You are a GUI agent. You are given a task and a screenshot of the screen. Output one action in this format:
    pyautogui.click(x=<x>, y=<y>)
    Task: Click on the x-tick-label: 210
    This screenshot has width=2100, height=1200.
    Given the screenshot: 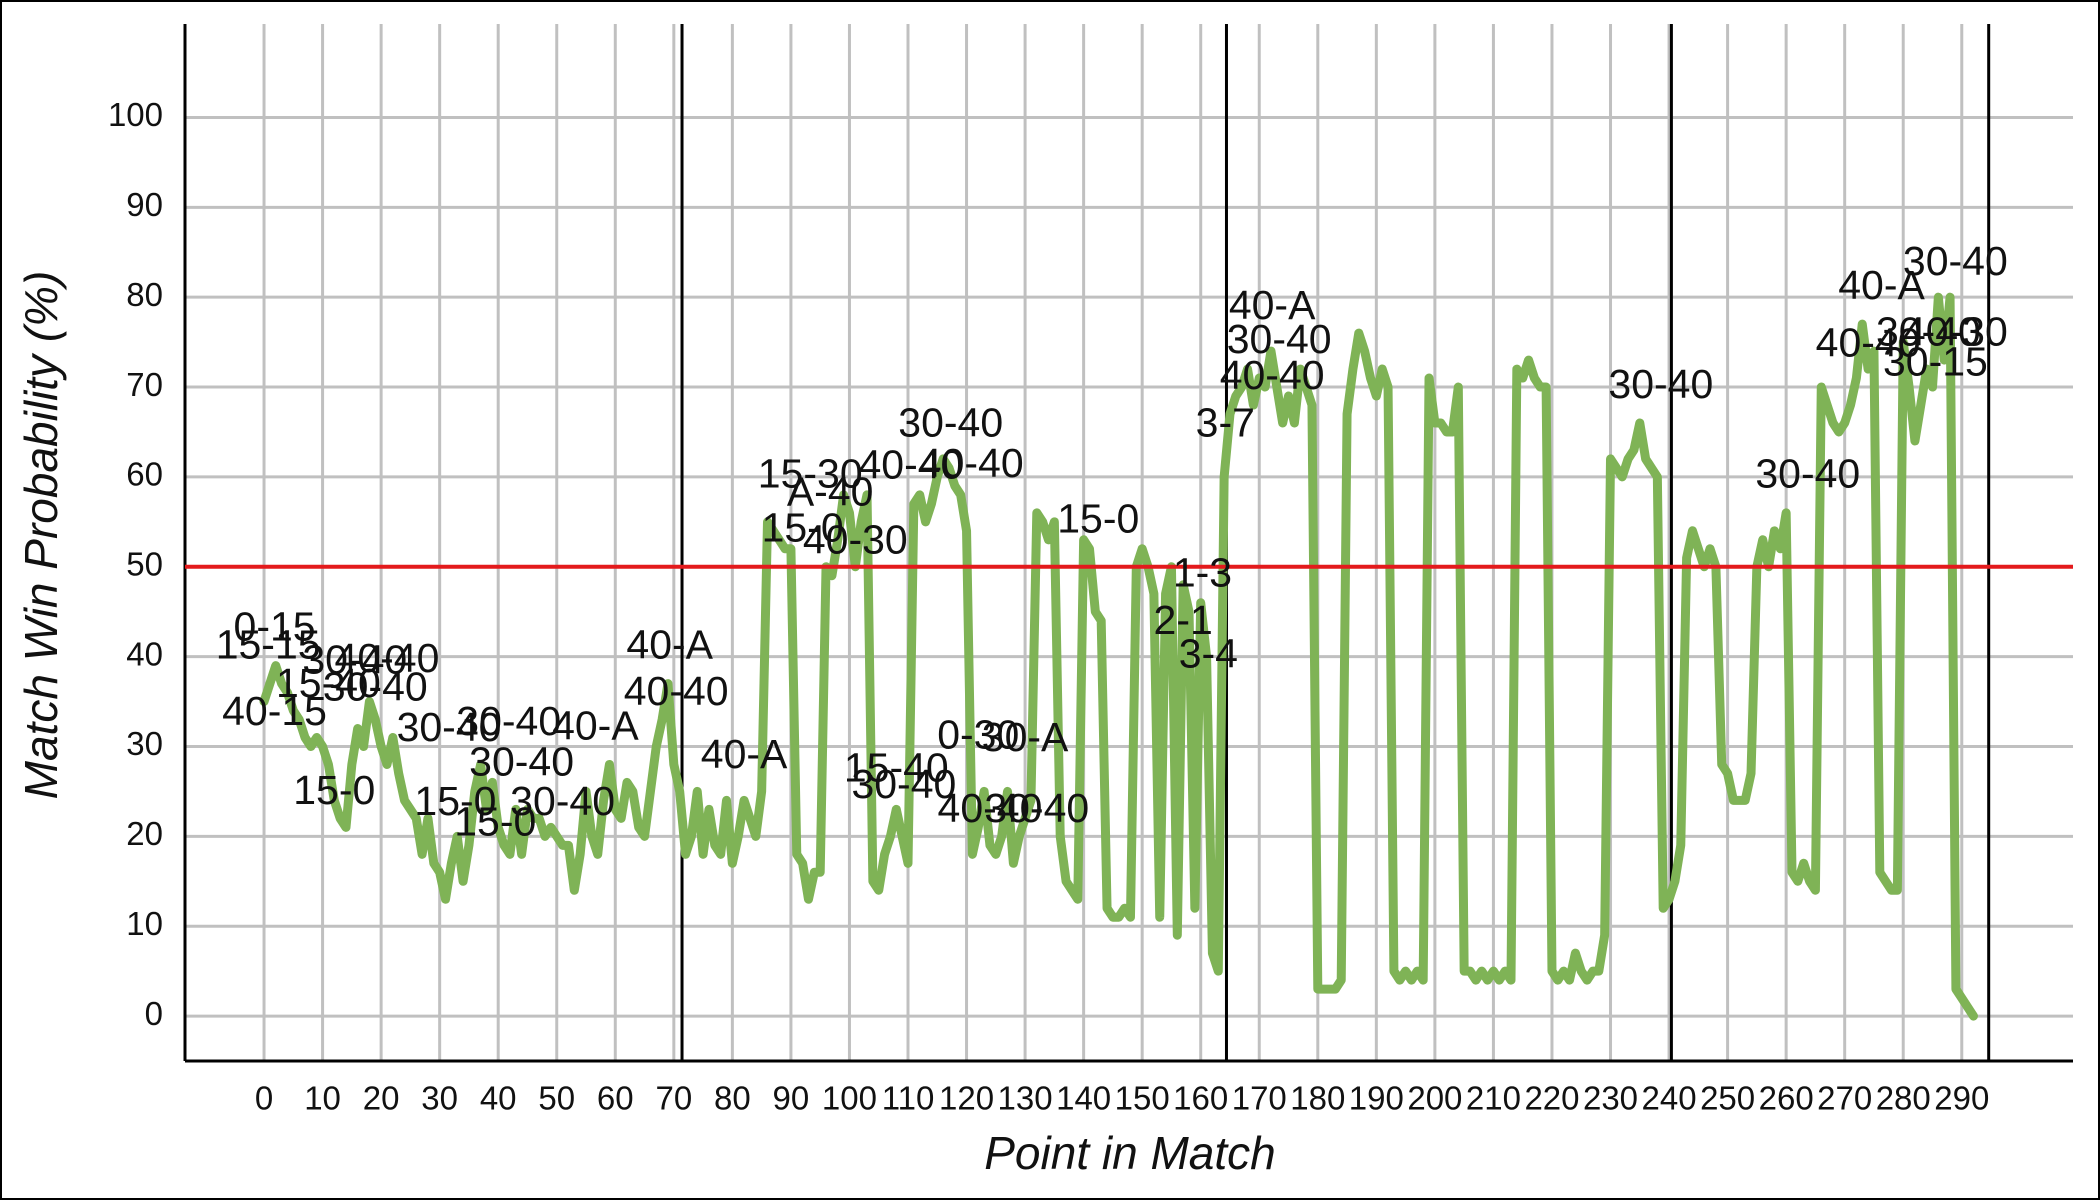 What is the action you would take?
    pyautogui.click(x=1493, y=1098)
    